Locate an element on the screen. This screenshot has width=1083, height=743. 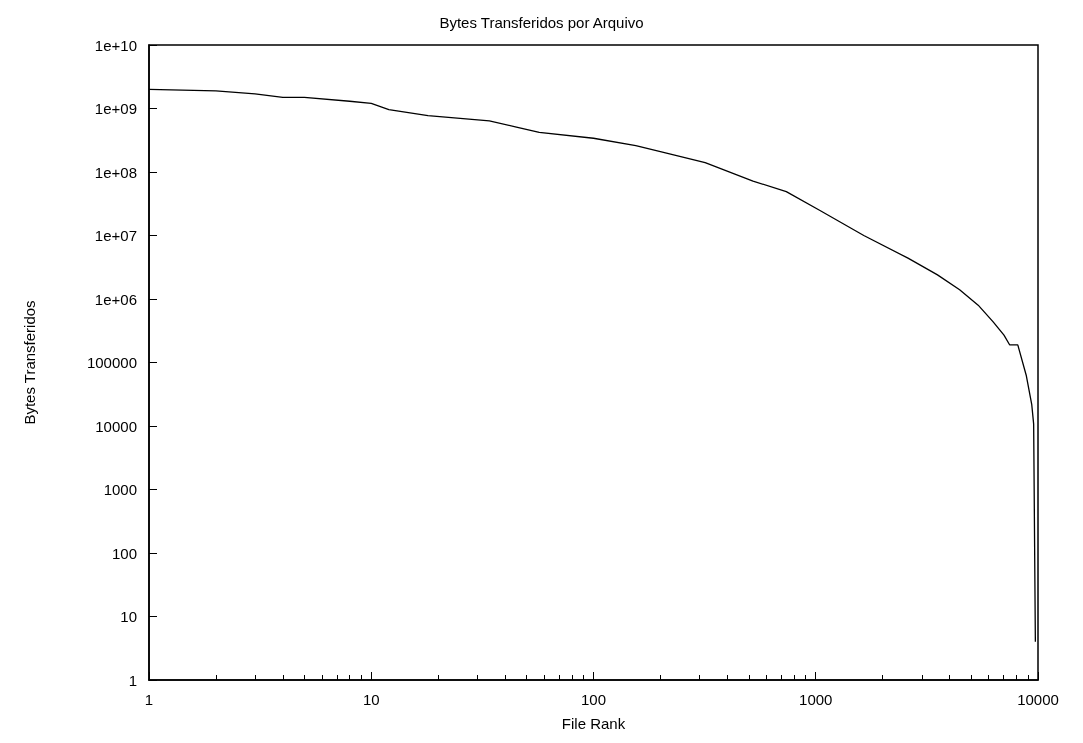
y-tick-label: 100 is located at coordinates (124, 553).